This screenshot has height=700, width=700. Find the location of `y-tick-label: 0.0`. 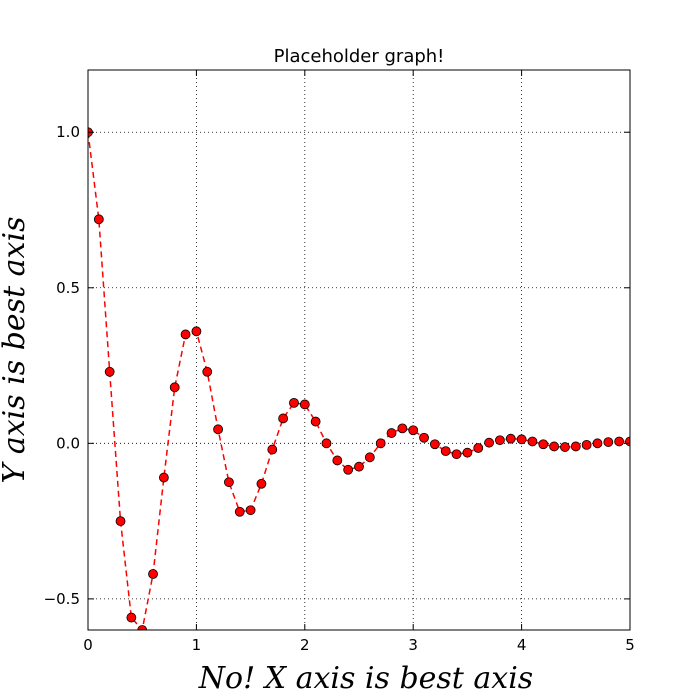

y-tick-label: 0.0 is located at coordinates (68, 443).